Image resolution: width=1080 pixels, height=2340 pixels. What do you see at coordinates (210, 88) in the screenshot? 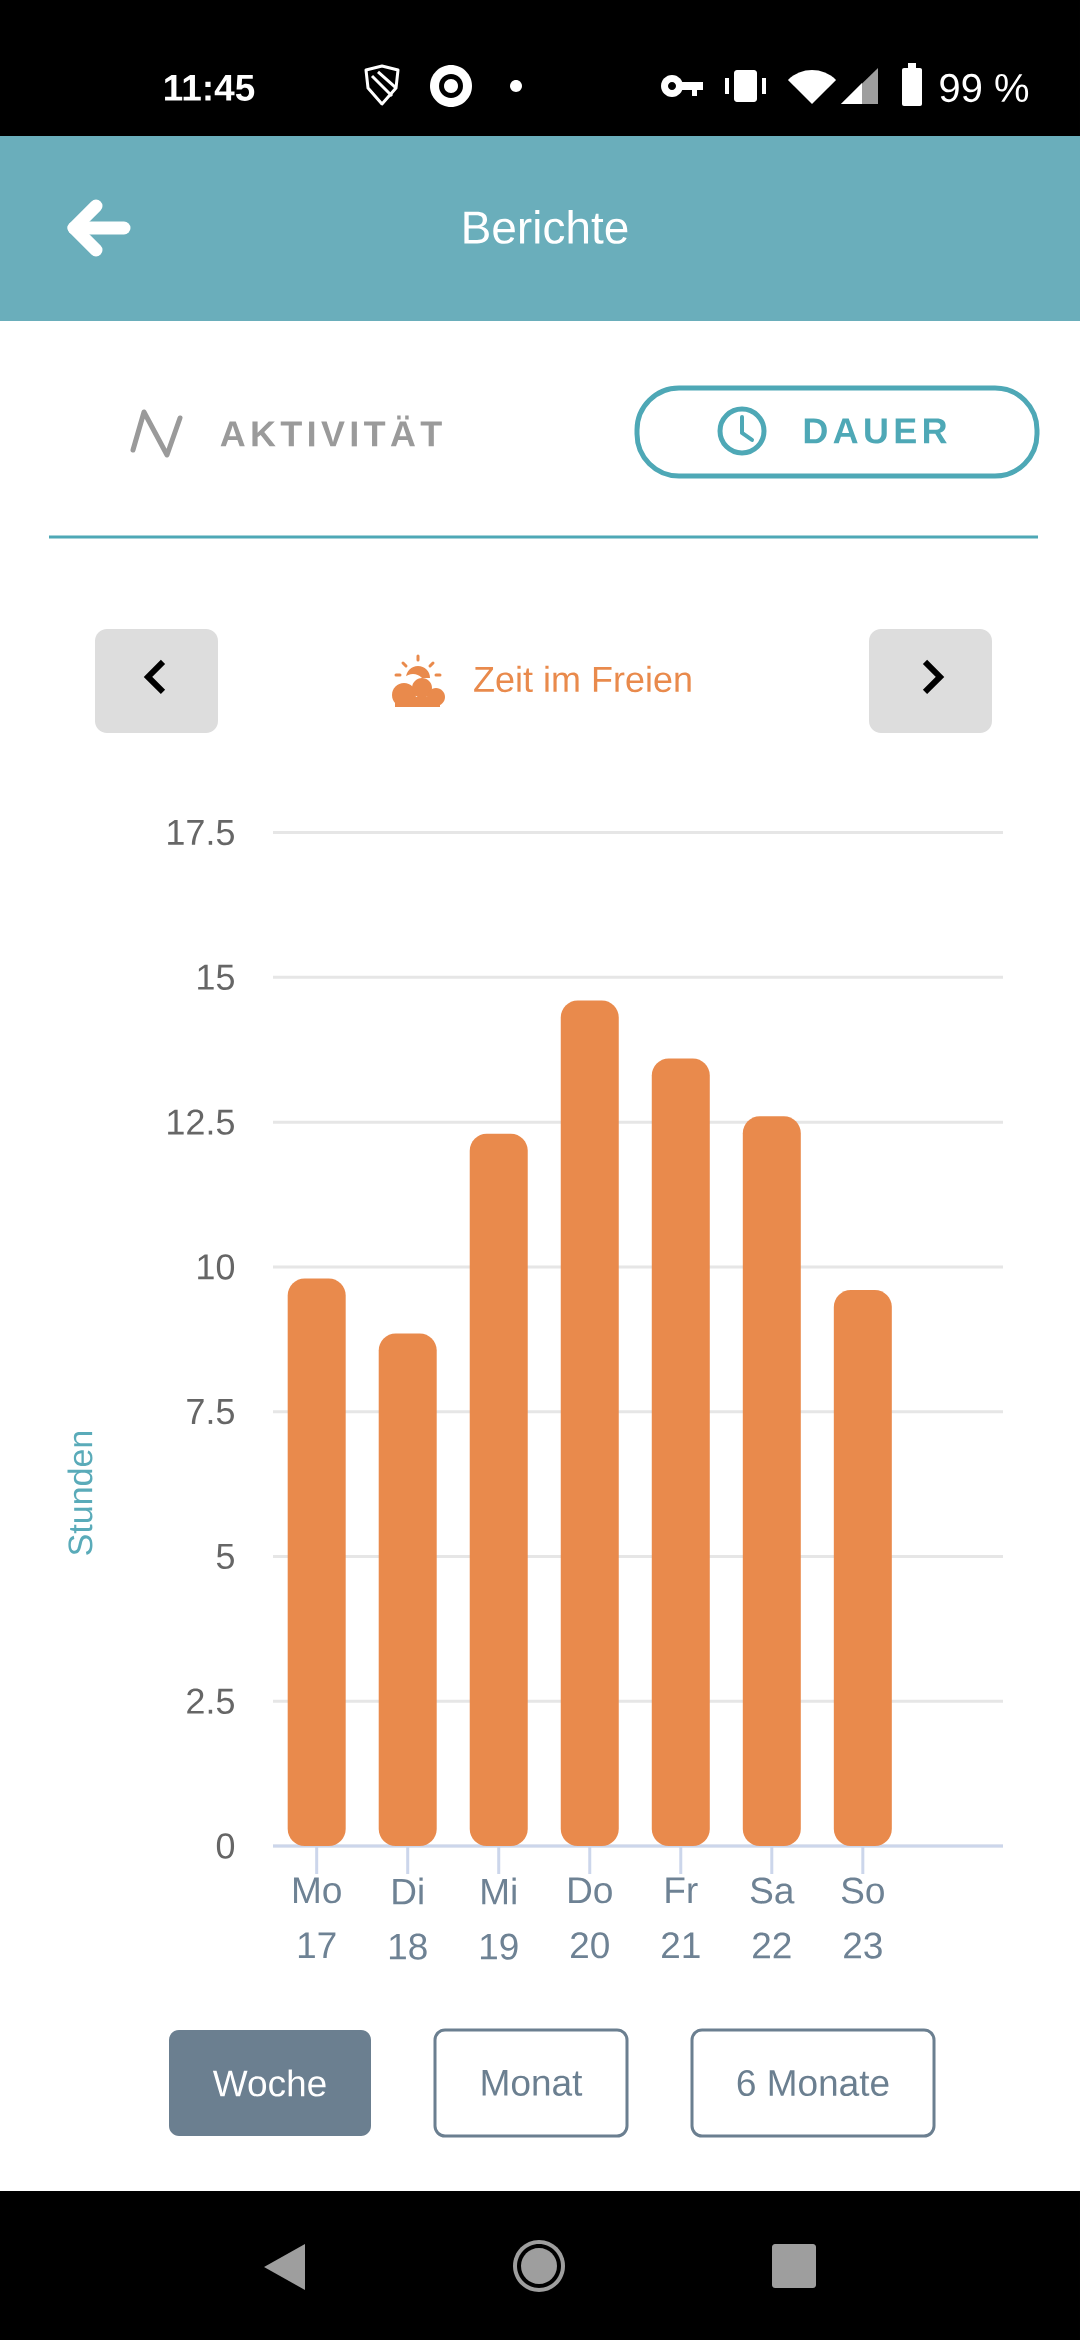
I see `text: 11:45` at bounding box center [210, 88].